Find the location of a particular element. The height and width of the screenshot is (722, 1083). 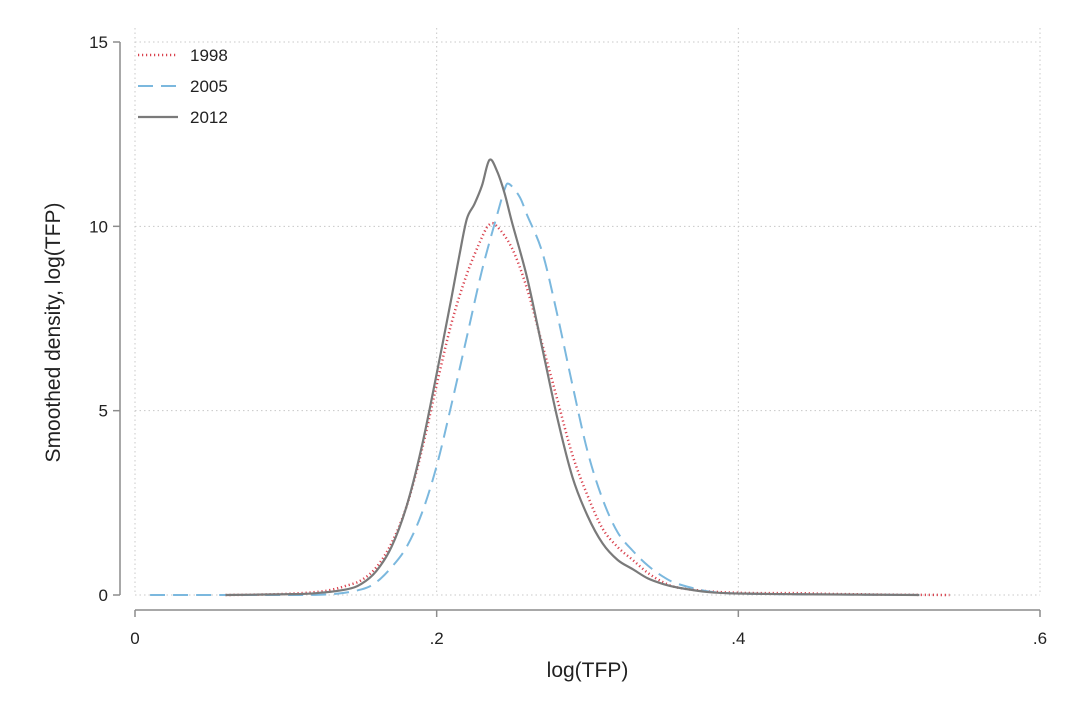

x-tick-label: 0 is located at coordinates (134, 638).